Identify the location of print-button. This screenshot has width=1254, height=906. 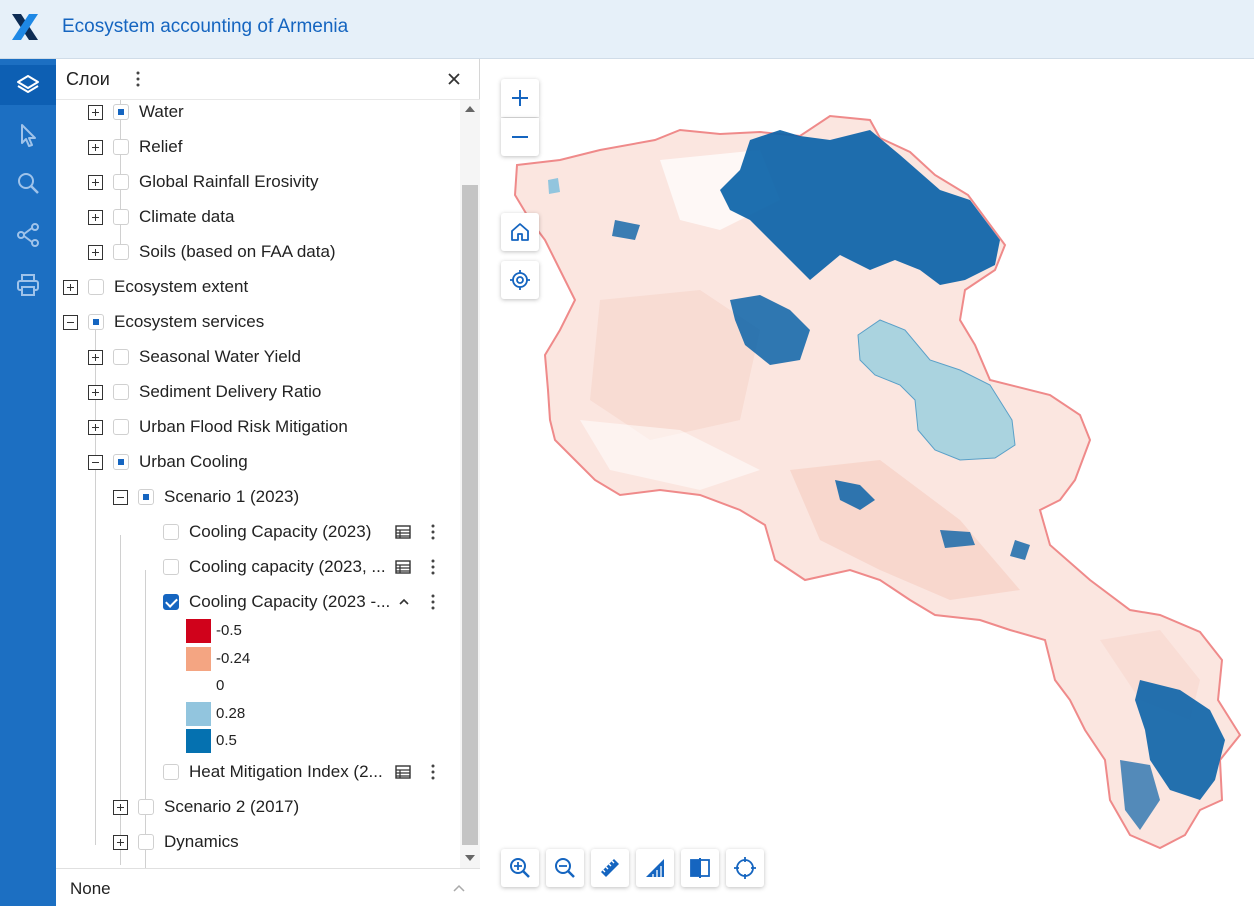
(28, 285).